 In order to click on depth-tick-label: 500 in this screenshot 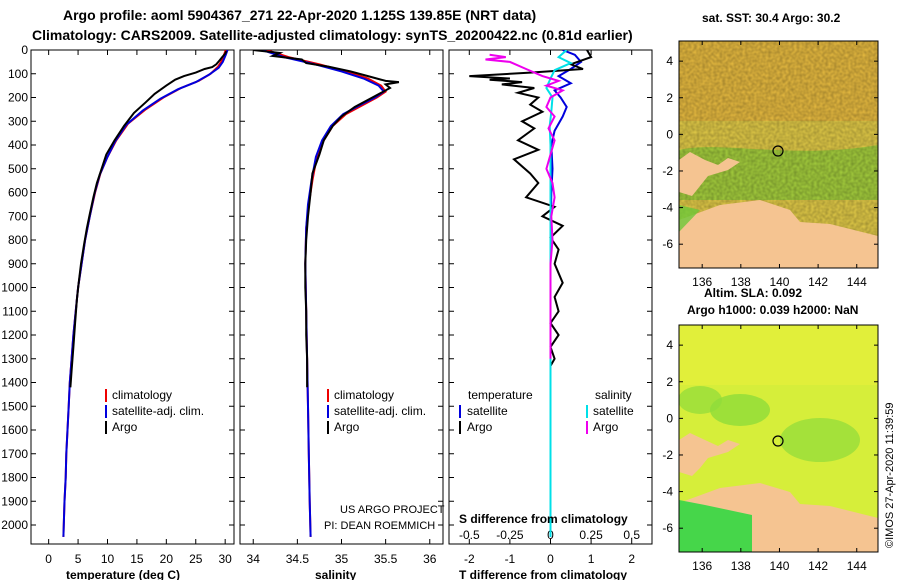, I will do `click(18, 169)`.